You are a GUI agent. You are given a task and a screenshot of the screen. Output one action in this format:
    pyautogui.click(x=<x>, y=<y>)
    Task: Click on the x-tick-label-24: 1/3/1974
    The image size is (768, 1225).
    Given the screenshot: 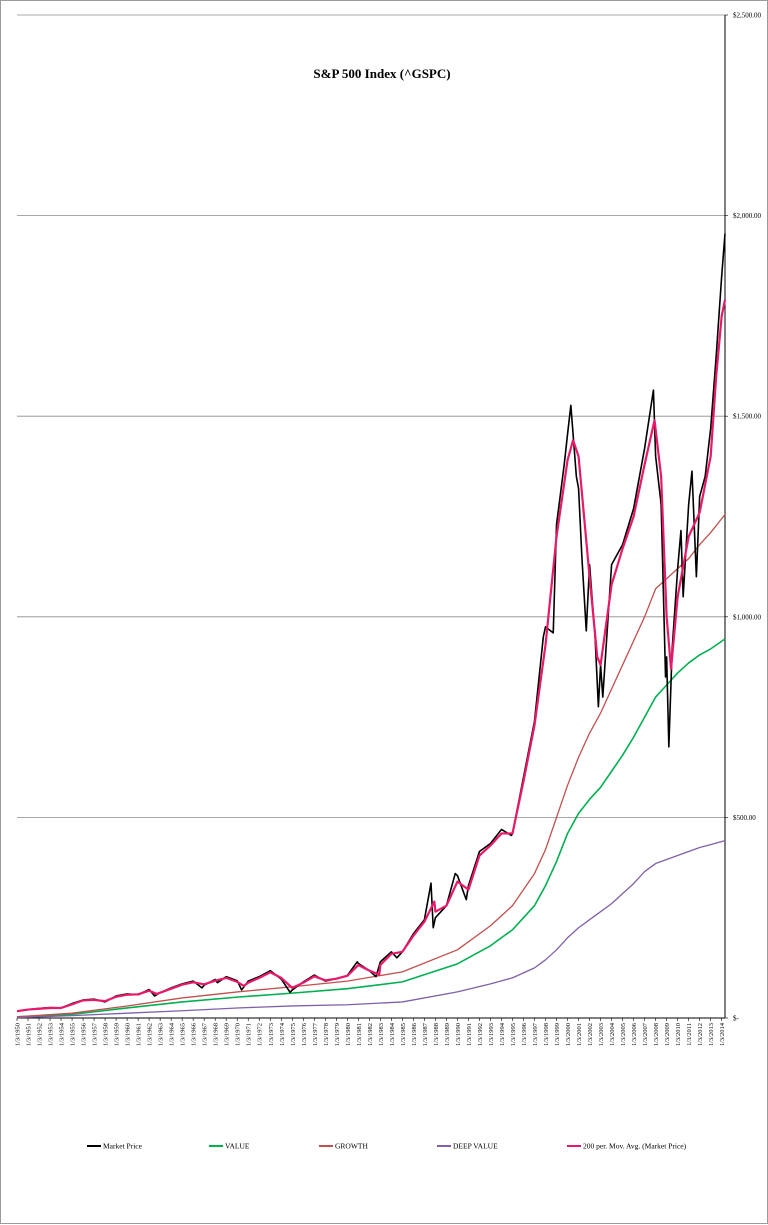 What is the action you would take?
    pyautogui.click(x=282, y=1034)
    